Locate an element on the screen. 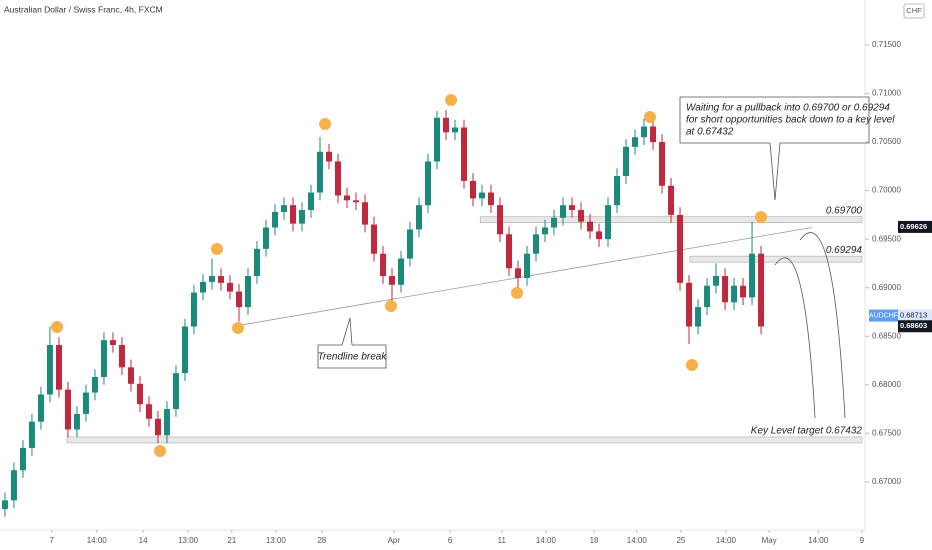 Image resolution: width=932 pixels, height=550 pixels. x-tick-label: 28 is located at coordinates (321, 540).